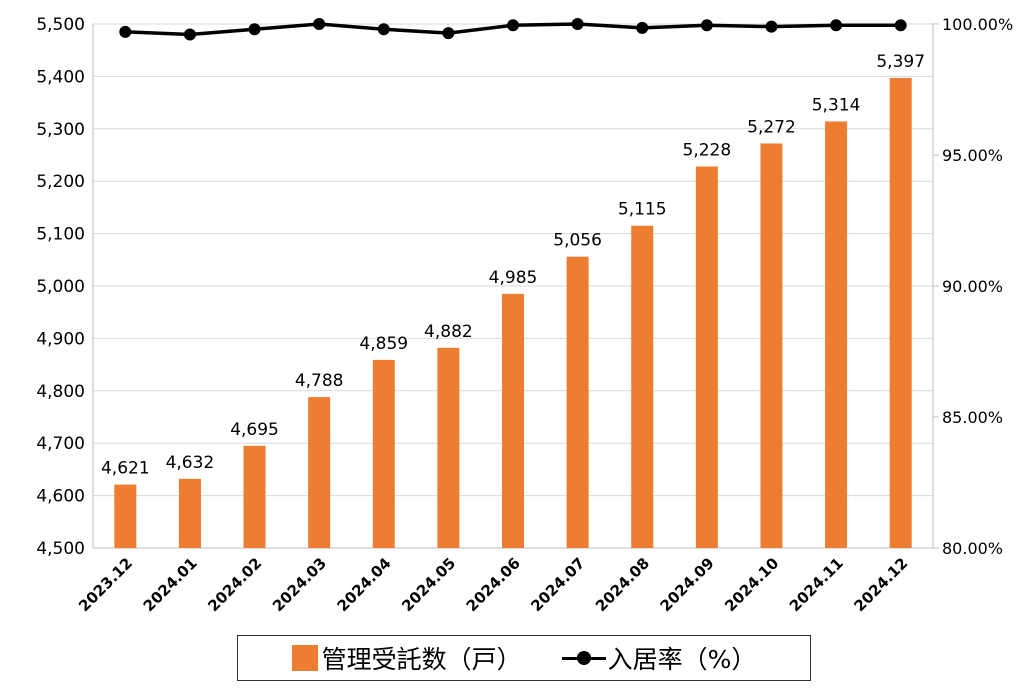  What do you see at coordinates (557, 584) in the screenshot?
I see `x-tick-label: 2024.07` at bounding box center [557, 584].